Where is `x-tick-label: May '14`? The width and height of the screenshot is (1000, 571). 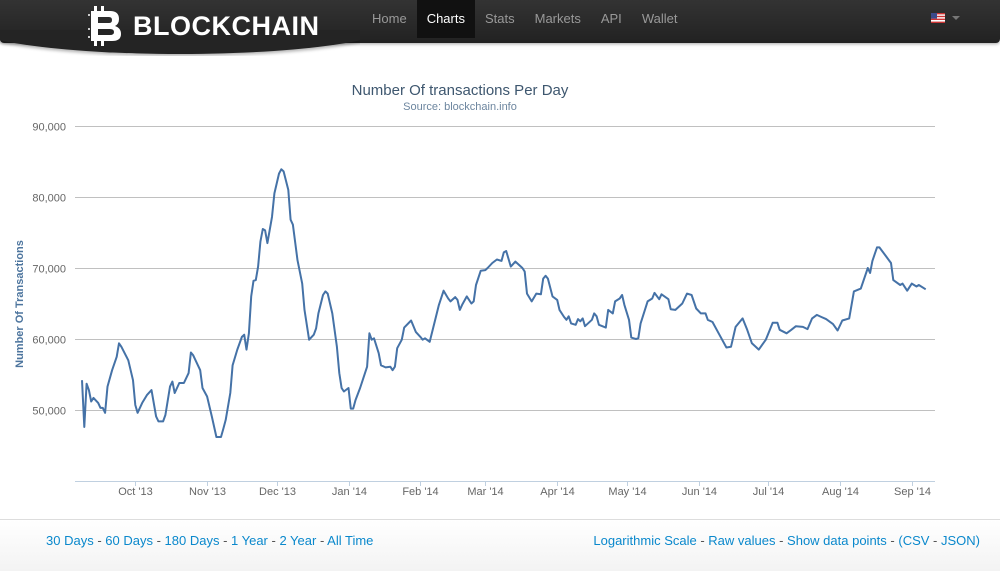
x-tick-label: May '14 is located at coordinates (627, 492).